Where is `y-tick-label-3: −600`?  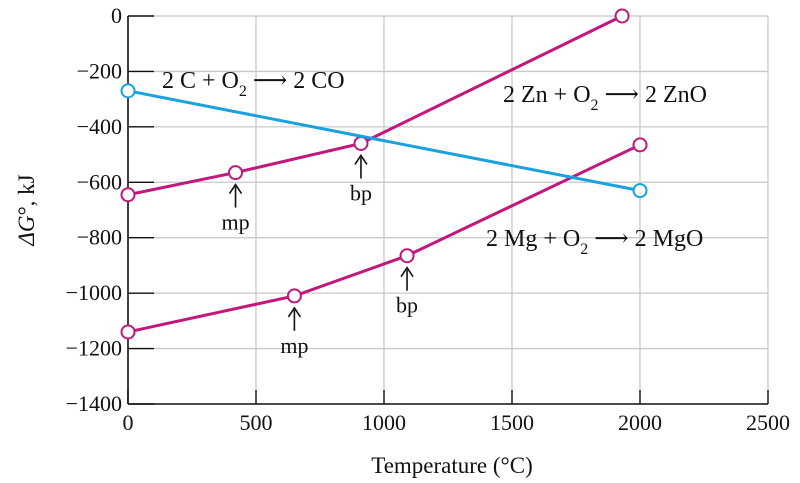
y-tick-label-3: −600 is located at coordinates (99, 181).